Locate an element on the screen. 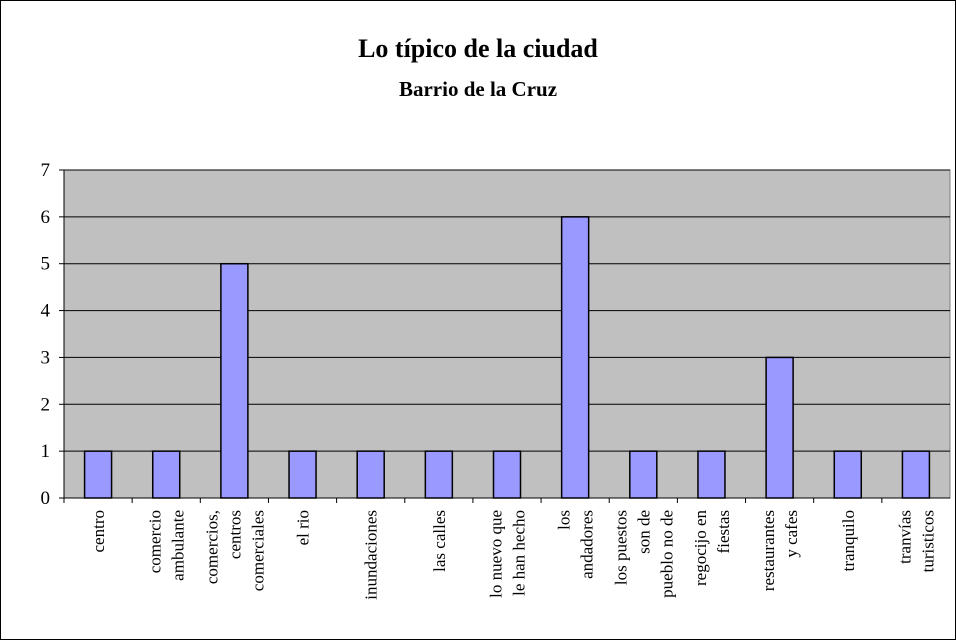 The image size is (956, 640). x-tick-label: tranvías turisticos is located at coordinates (916, 541).